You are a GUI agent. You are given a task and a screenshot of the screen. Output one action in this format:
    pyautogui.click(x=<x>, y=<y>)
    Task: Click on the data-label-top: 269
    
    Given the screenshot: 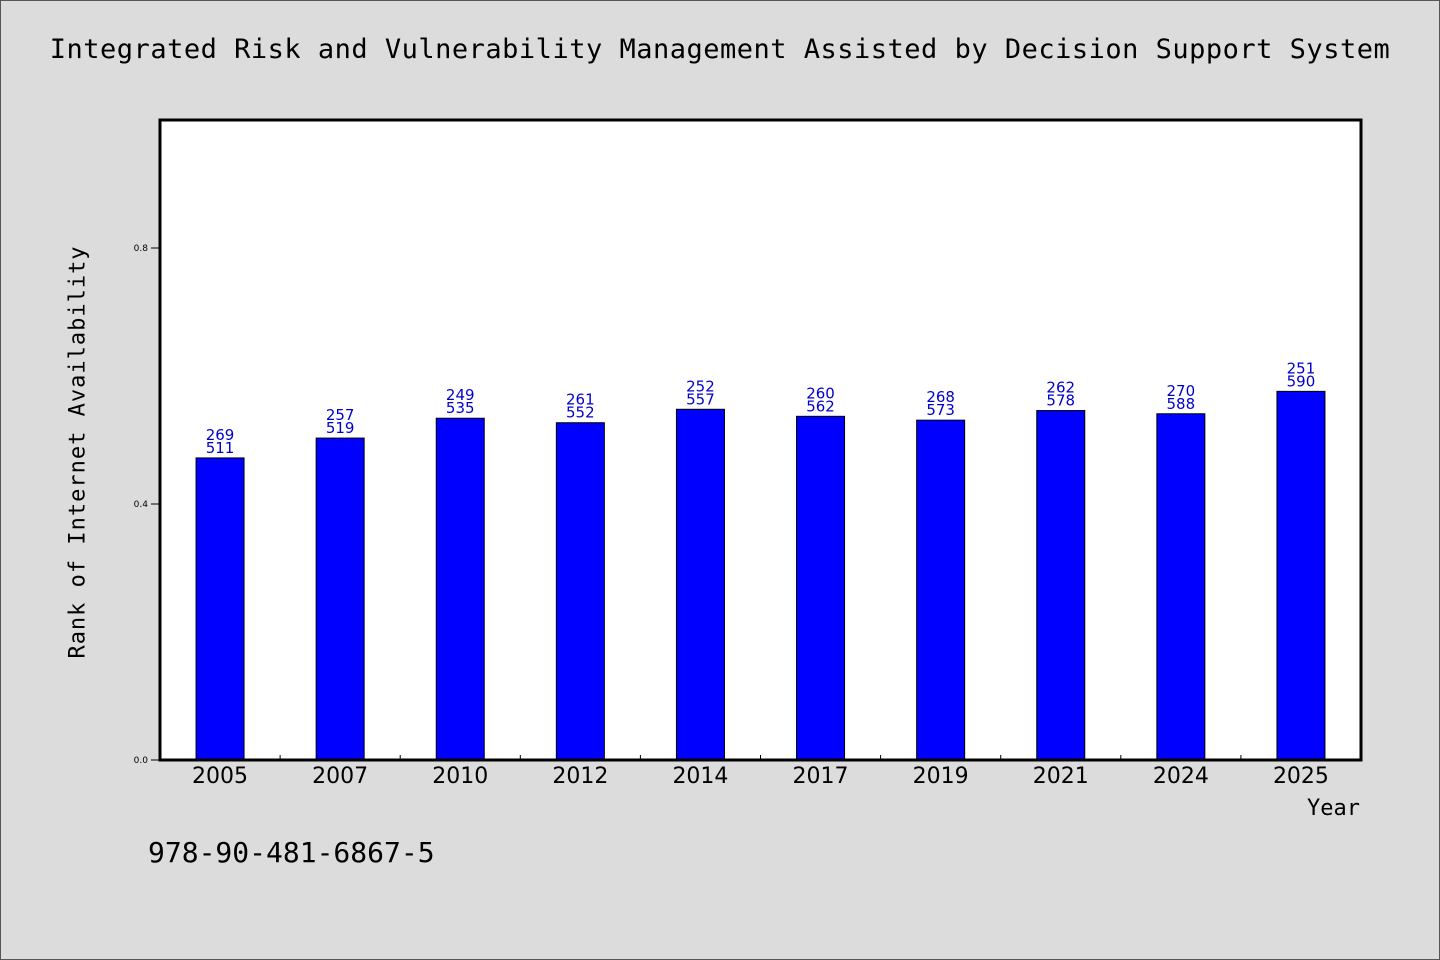 What is the action you would take?
    pyautogui.click(x=220, y=435)
    